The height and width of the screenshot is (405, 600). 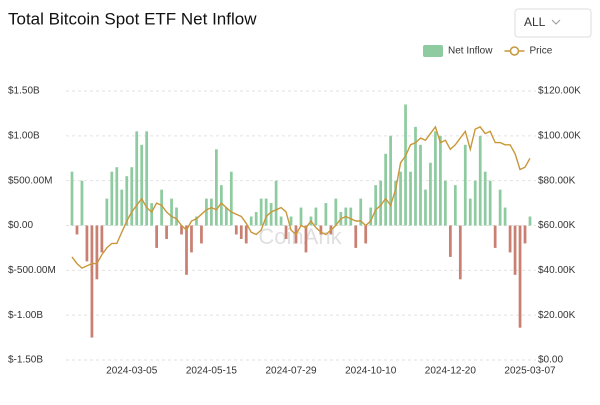 I want to click on y-tick-label: $500.00M, so click(x=30, y=180).